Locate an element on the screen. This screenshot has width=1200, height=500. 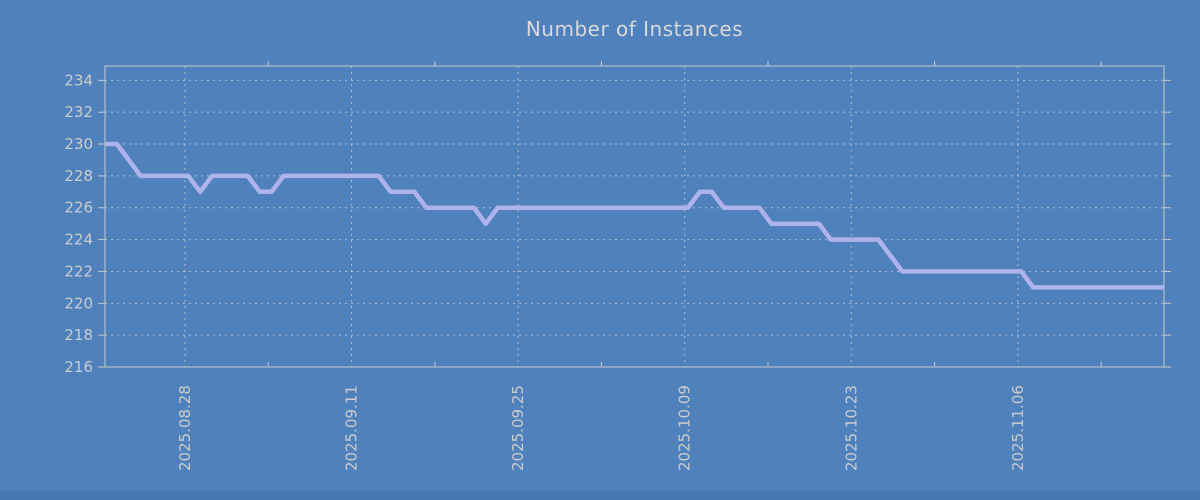
x-tick-label: 2025.09.11 is located at coordinates (352, 428).